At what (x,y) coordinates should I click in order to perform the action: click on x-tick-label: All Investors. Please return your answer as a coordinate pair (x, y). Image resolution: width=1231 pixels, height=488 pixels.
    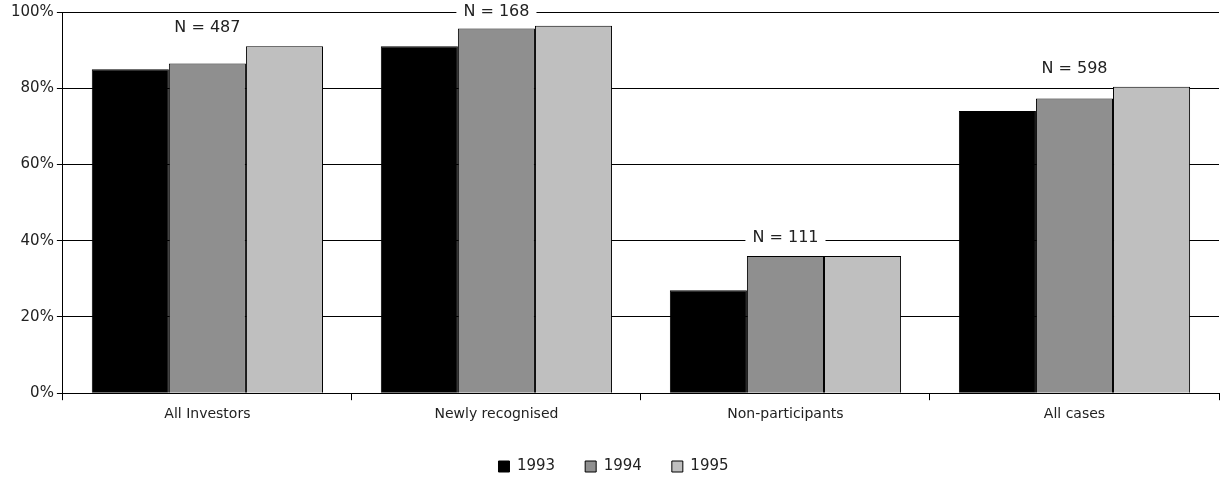
    Looking at the image, I should click on (207, 413).